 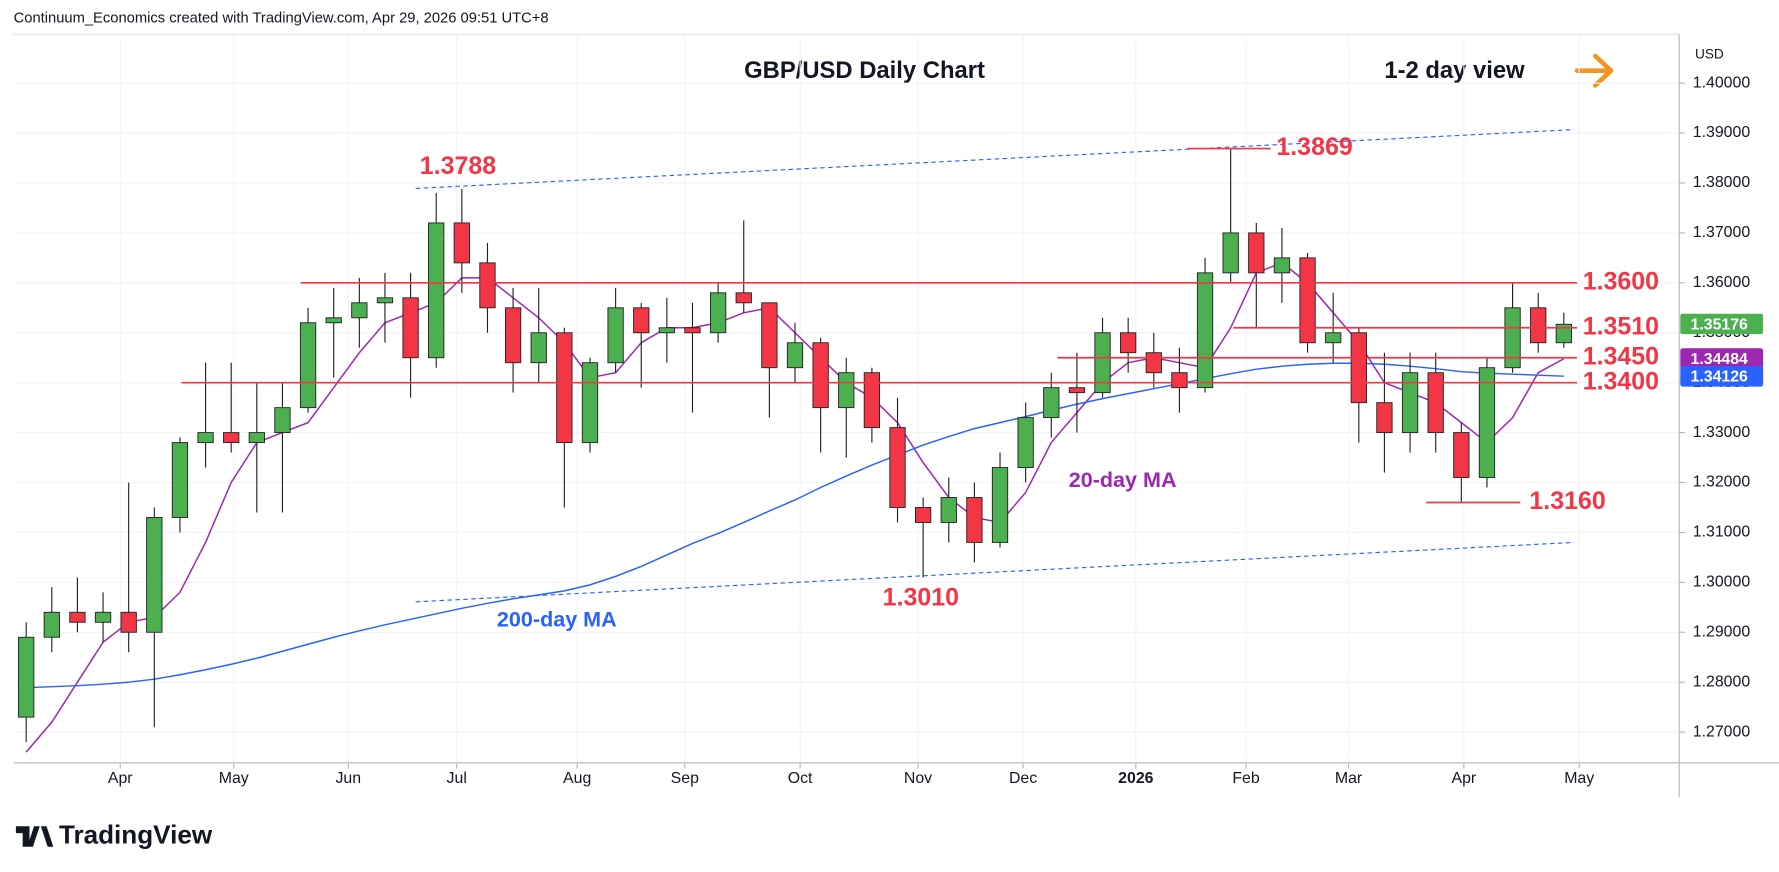 I want to click on chart-title: GBP/USD Daily Chart, so click(x=864, y=70).